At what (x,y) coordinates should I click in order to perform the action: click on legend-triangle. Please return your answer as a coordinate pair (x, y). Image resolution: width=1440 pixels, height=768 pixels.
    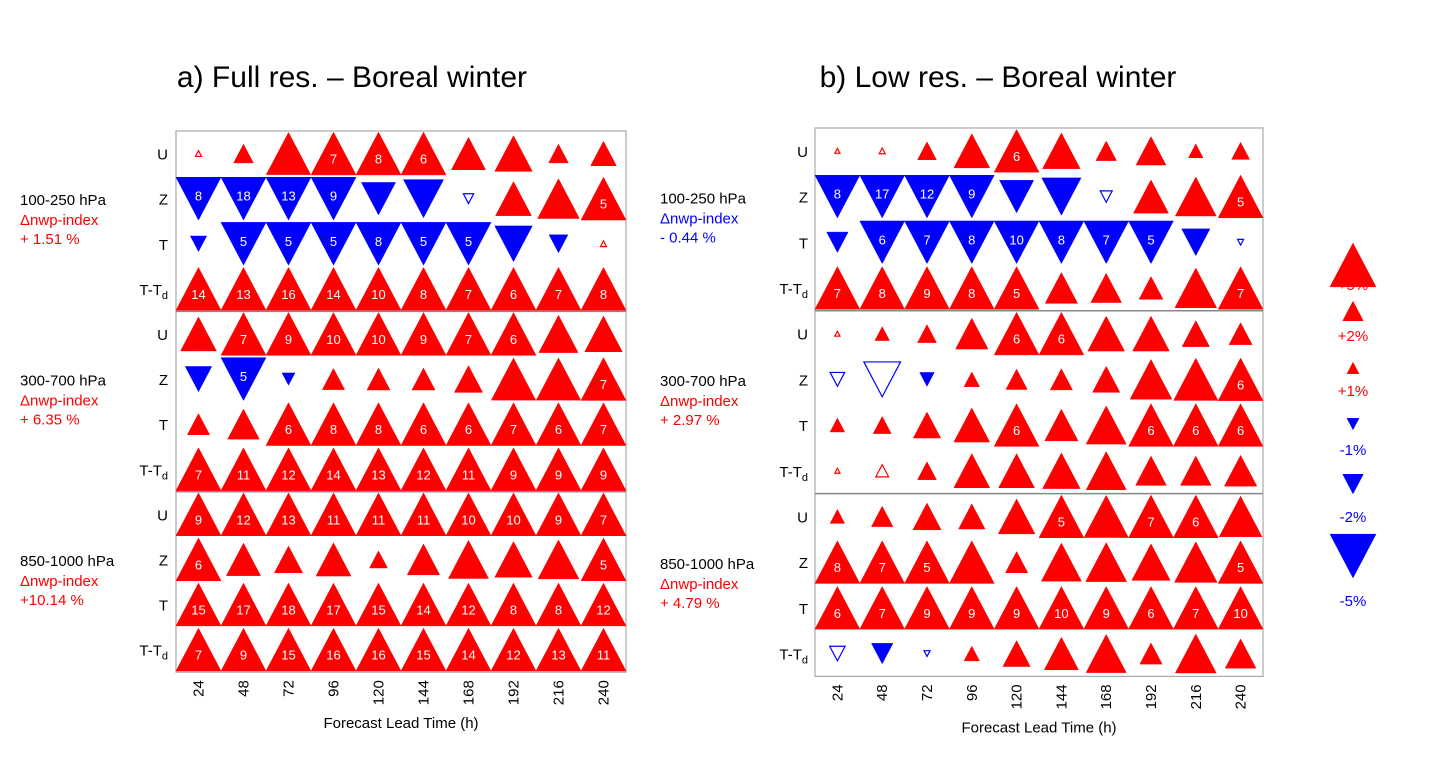
    Looking at the image, I should click on (1353, 484).